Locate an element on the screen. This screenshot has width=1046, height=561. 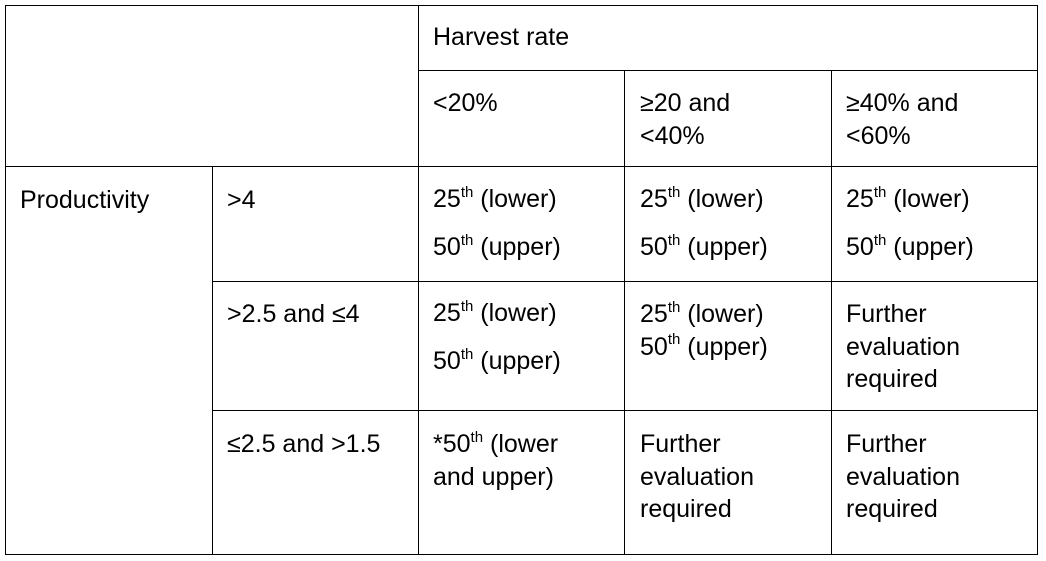
header-col-1-text: <20% is located at coordinates (465, 103).